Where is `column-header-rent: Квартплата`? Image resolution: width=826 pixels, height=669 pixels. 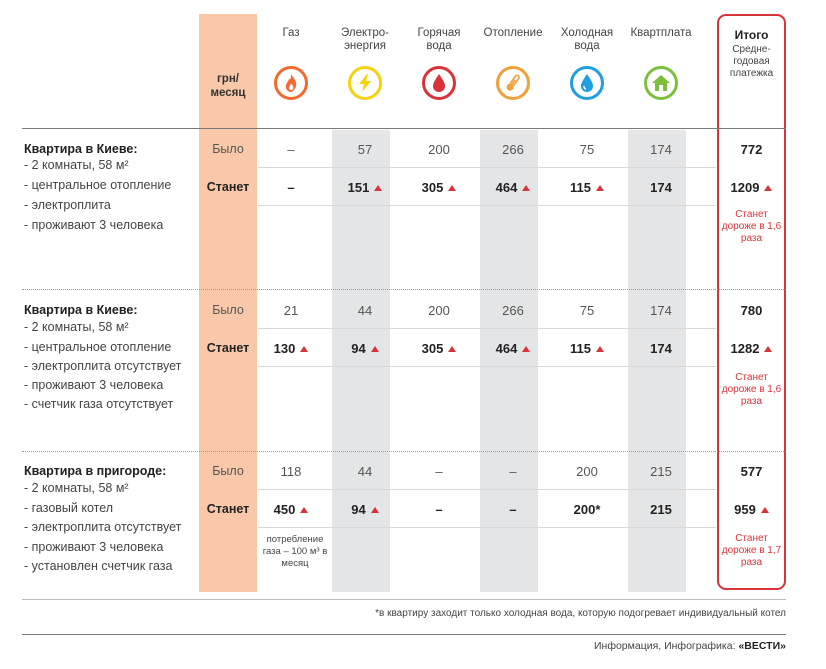
column-header-rent: Квартплата is located at coordinates (661, 33).